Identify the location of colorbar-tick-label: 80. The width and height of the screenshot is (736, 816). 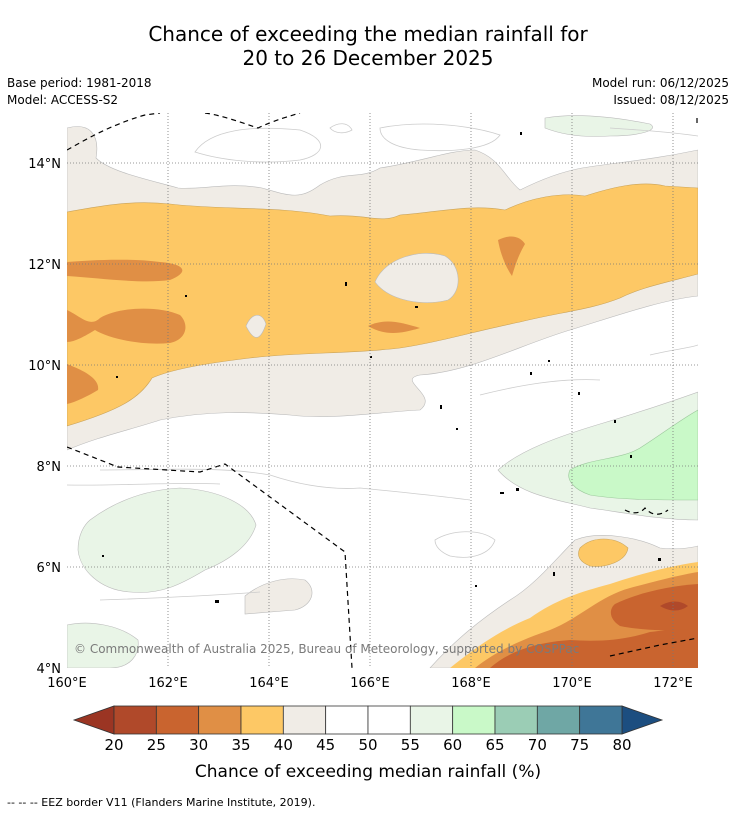
(622, 745).